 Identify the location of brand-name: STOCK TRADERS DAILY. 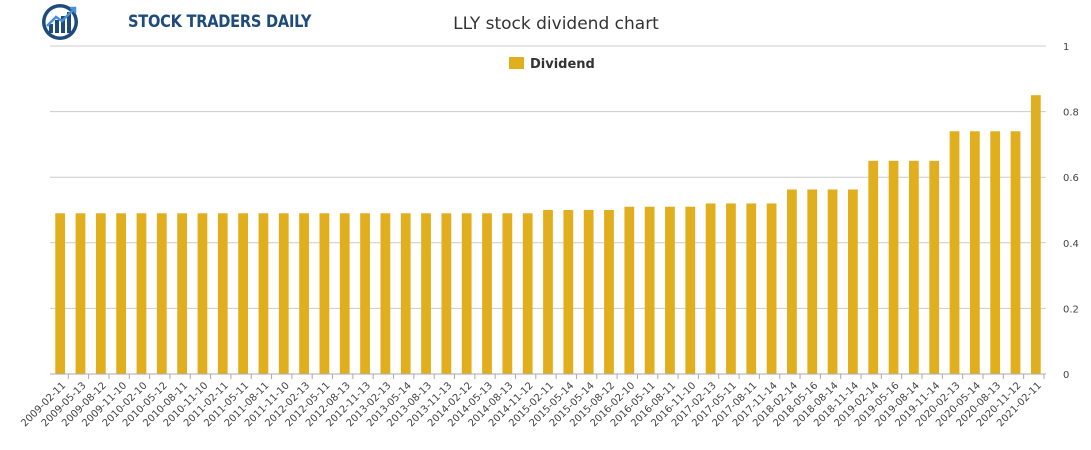
(220, 22).